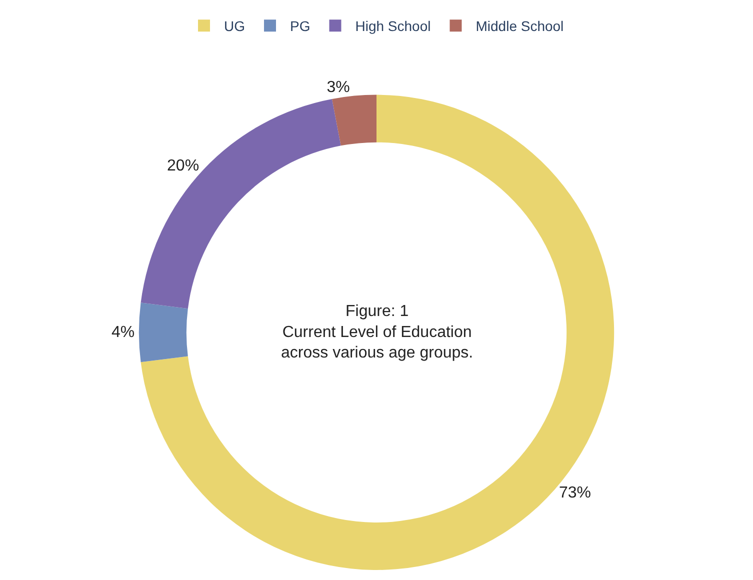 This screenshot has height=580, width=753. I want to click on legend-label: PG, so click(300, 26).